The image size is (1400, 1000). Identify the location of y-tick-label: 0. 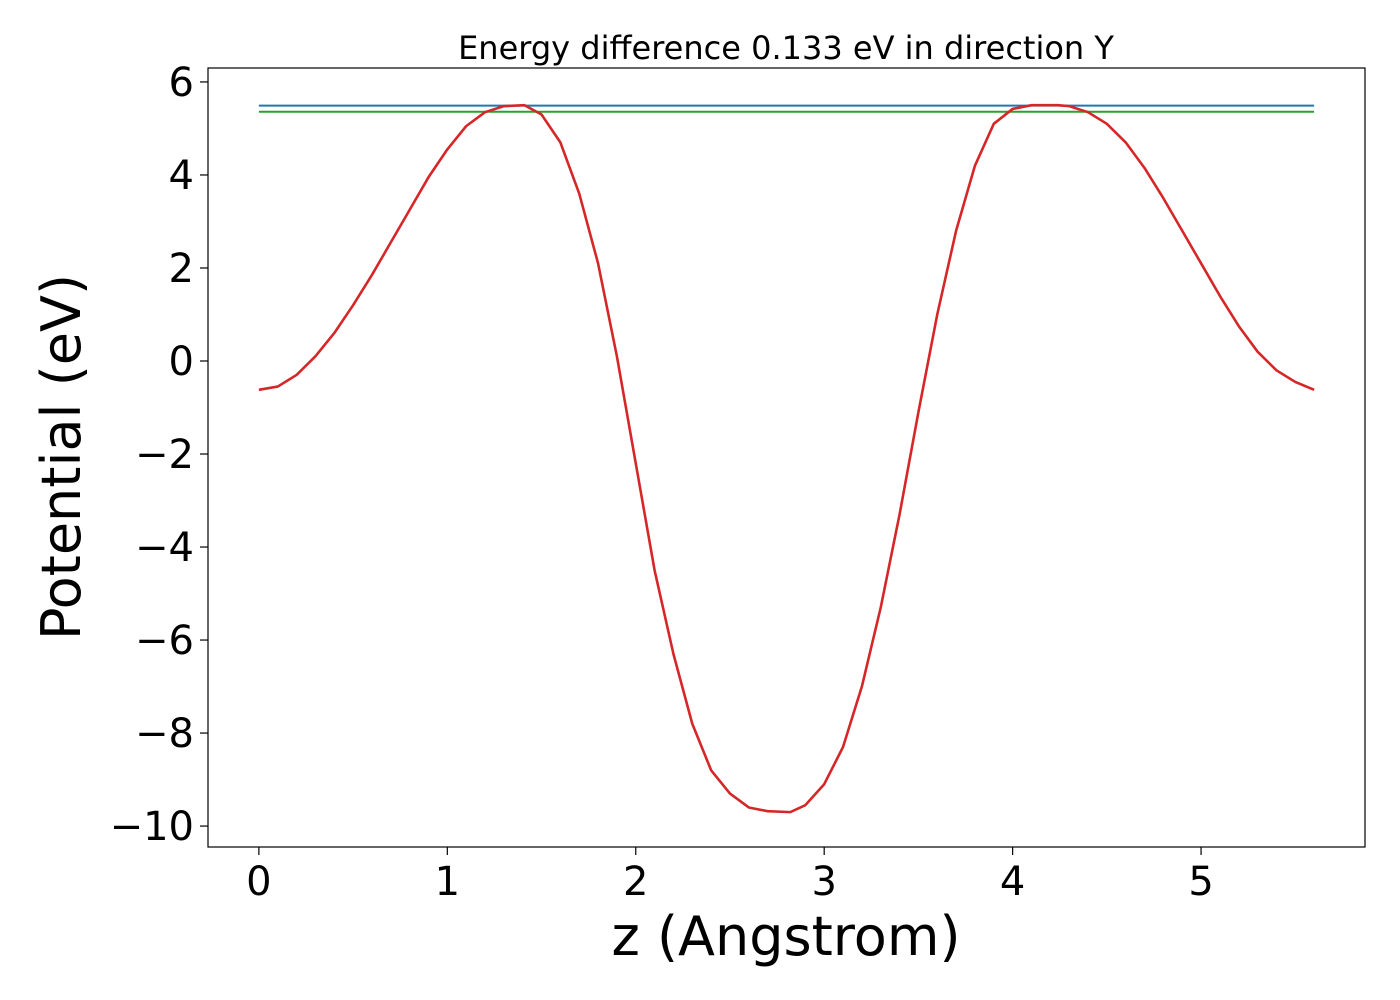
(181, 362).